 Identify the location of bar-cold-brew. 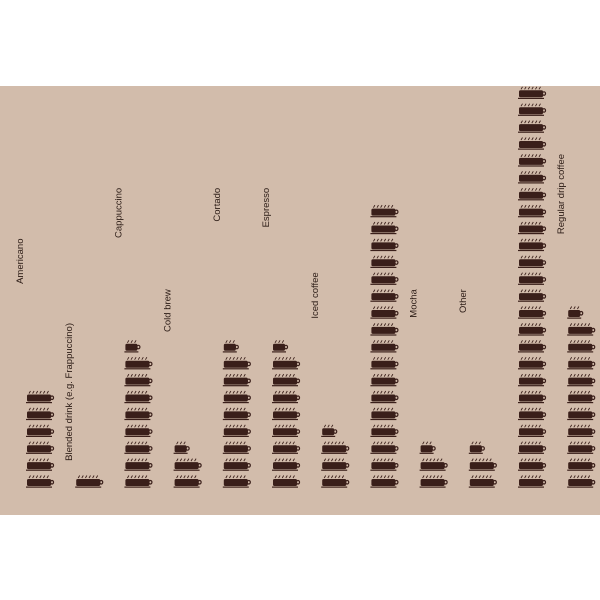
(187, 464).